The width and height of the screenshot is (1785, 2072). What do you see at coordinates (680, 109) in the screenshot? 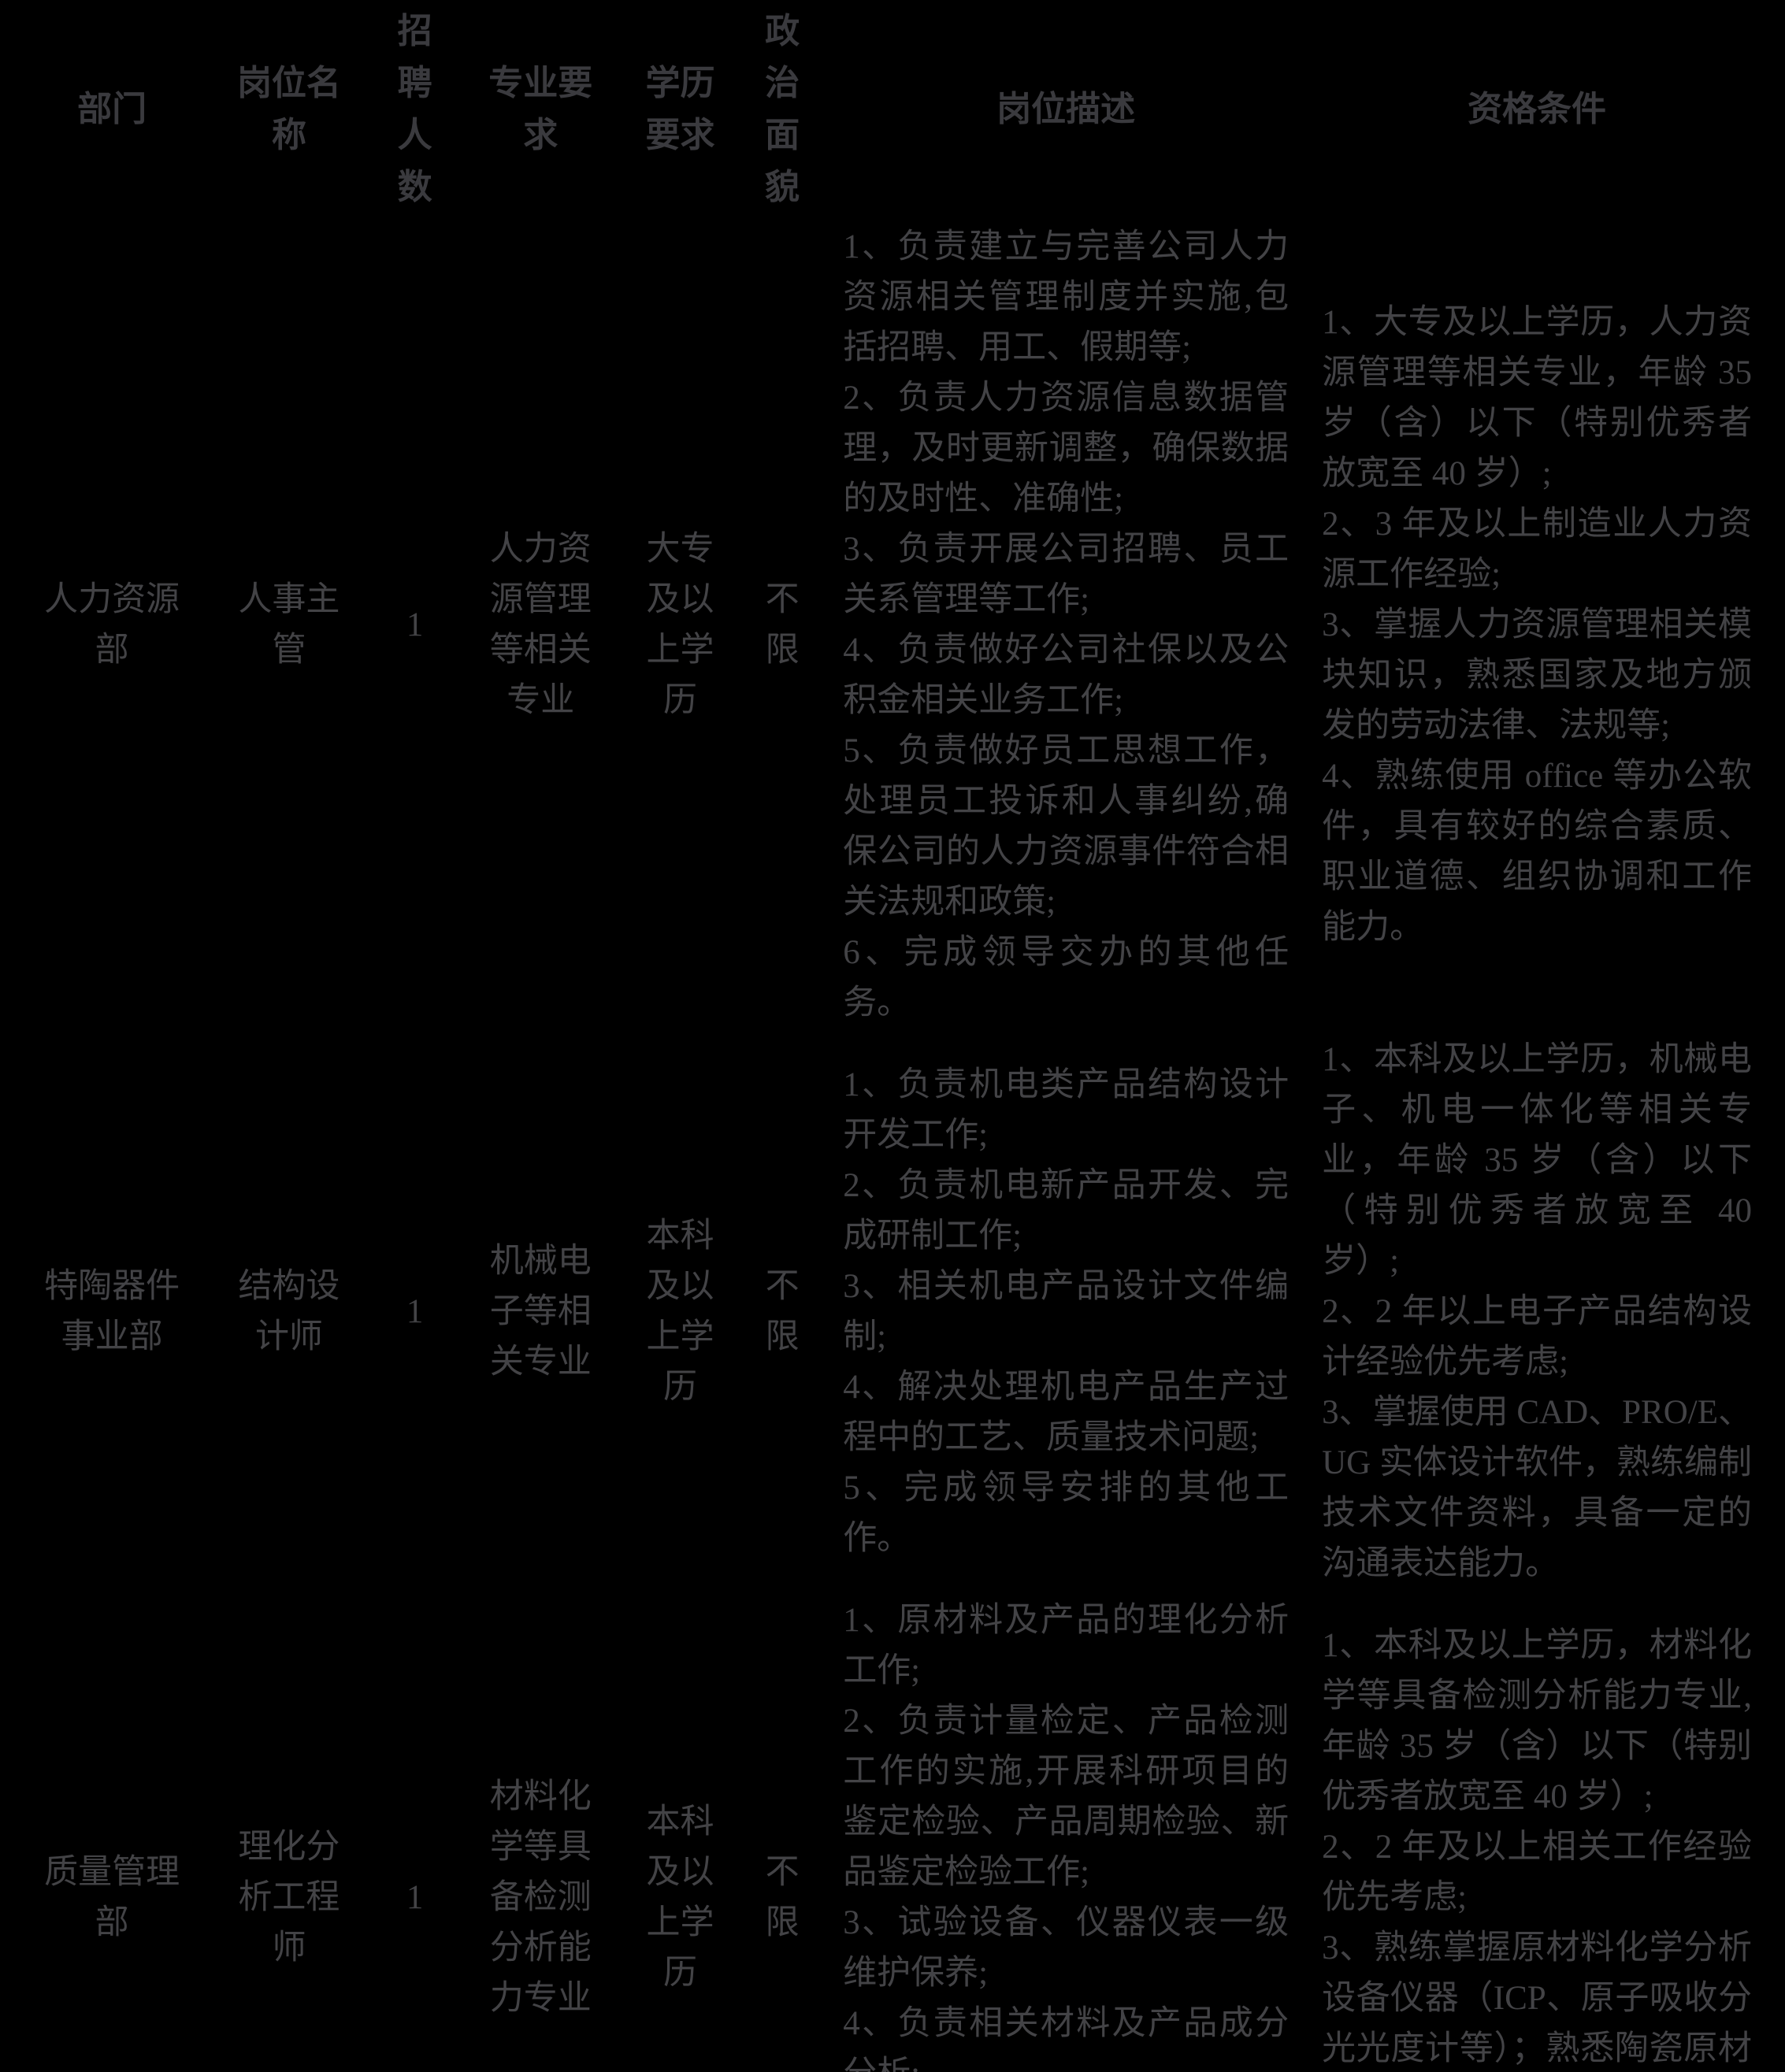
I see `column-header-education: 学历要求` at bounding box center [680, 109].